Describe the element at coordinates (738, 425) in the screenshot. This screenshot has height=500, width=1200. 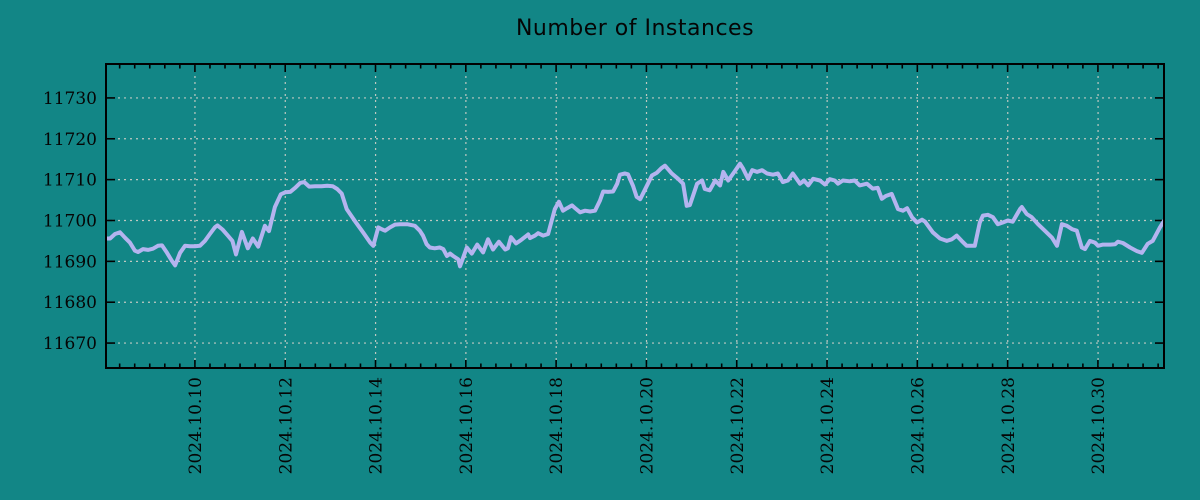
I see `x-tick-label: 2024.10.22` at that location.